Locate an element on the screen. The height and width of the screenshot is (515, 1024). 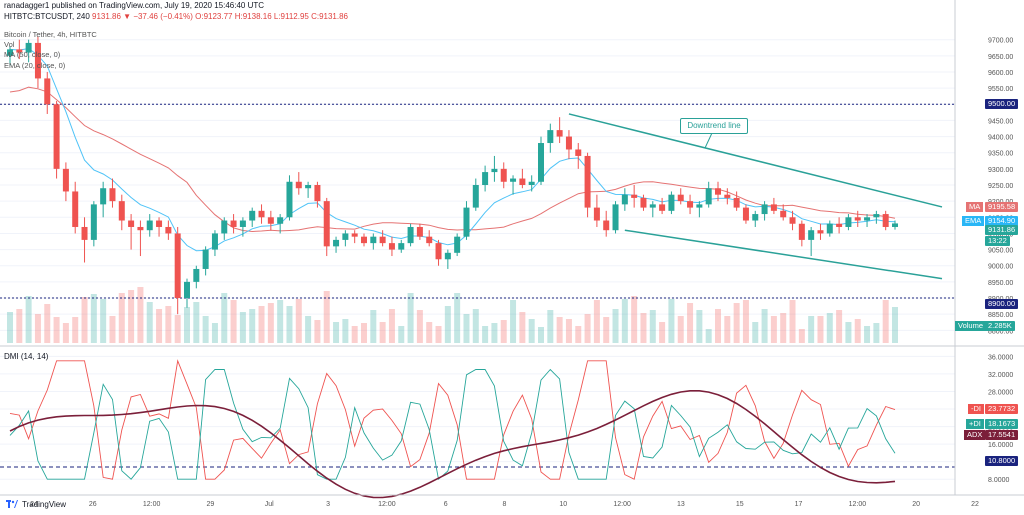
symbol: HITBTC:BTCUSDT, 240 is located at coordinates (47, 16).